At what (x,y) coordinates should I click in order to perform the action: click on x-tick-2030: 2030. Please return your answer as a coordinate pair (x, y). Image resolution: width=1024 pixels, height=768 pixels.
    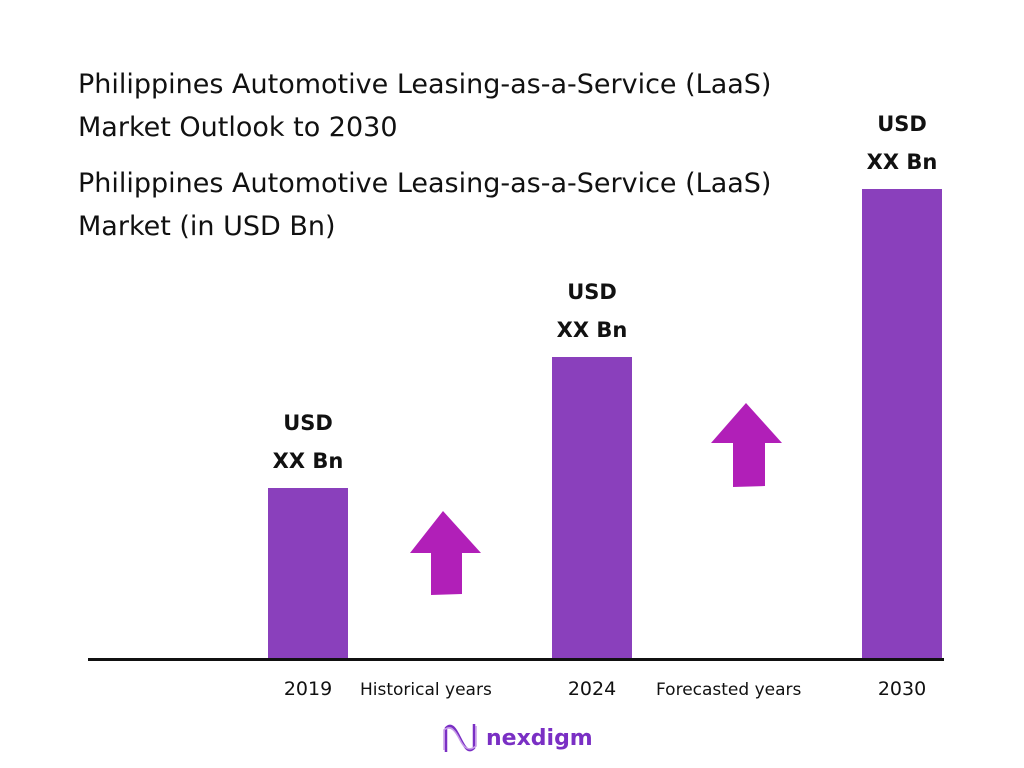
    Looking at the image, I should click on (902, 689).